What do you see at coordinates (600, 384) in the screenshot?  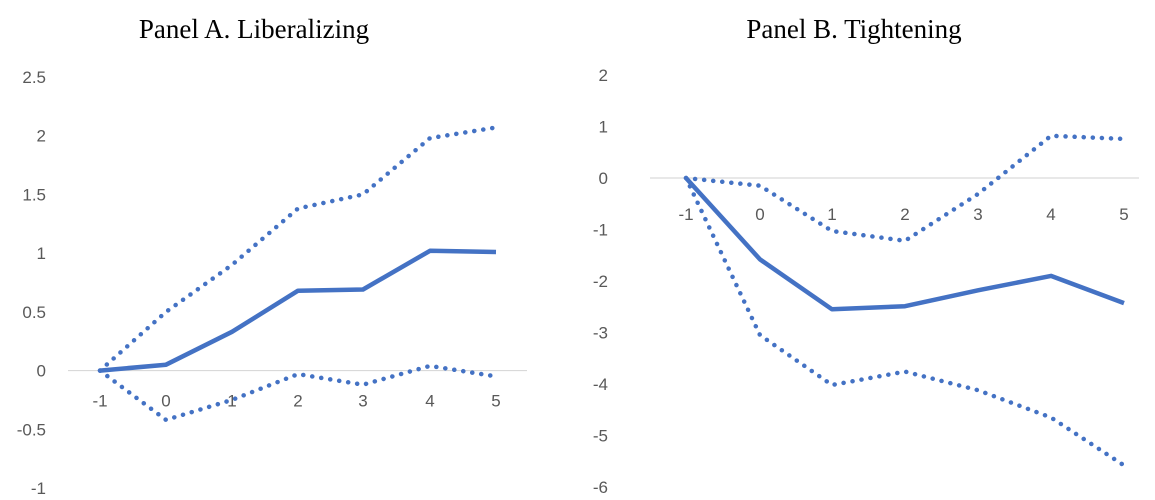 I see `y-tick-label: -4` at bounding box center [600, 384].